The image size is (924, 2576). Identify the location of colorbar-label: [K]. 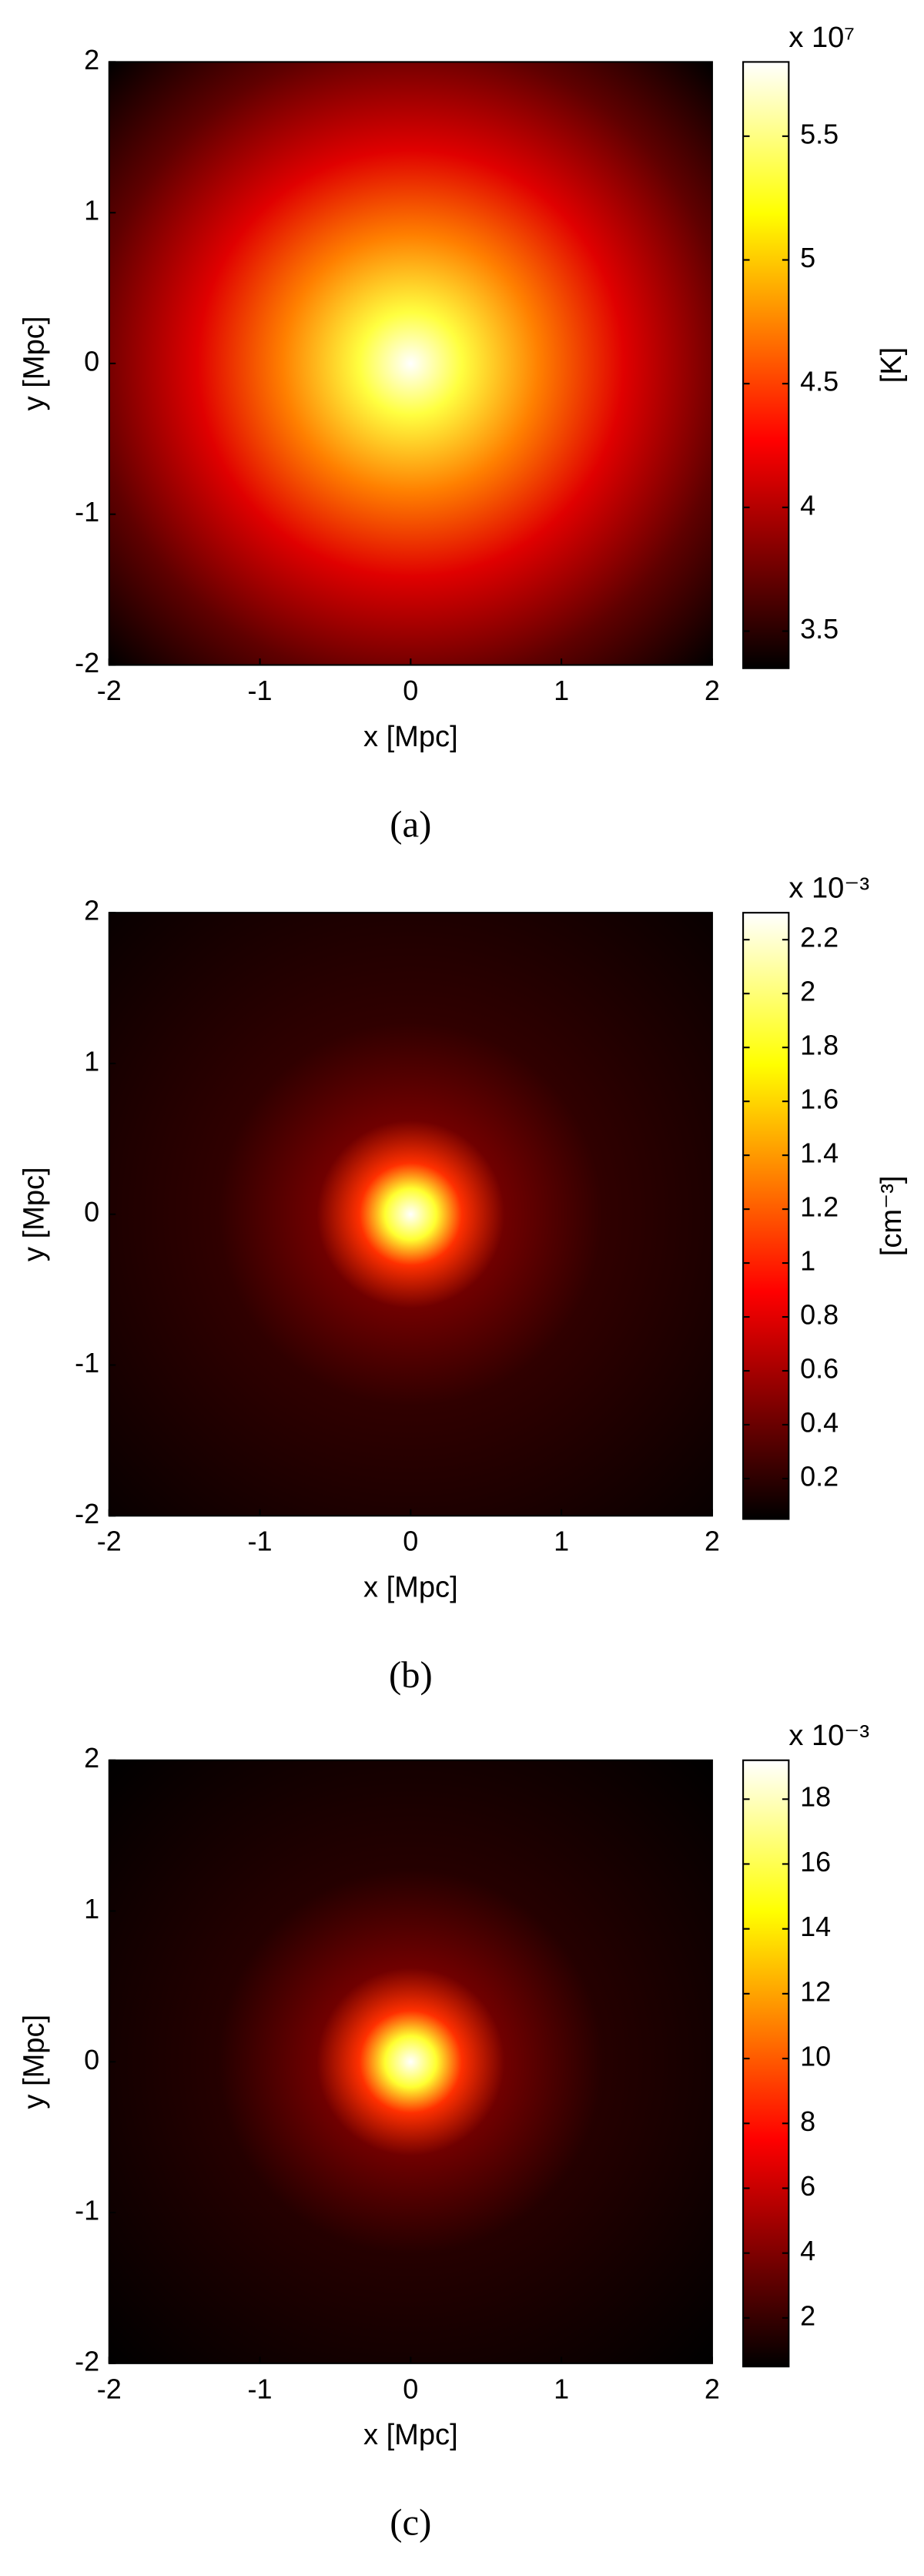
(891, 365).